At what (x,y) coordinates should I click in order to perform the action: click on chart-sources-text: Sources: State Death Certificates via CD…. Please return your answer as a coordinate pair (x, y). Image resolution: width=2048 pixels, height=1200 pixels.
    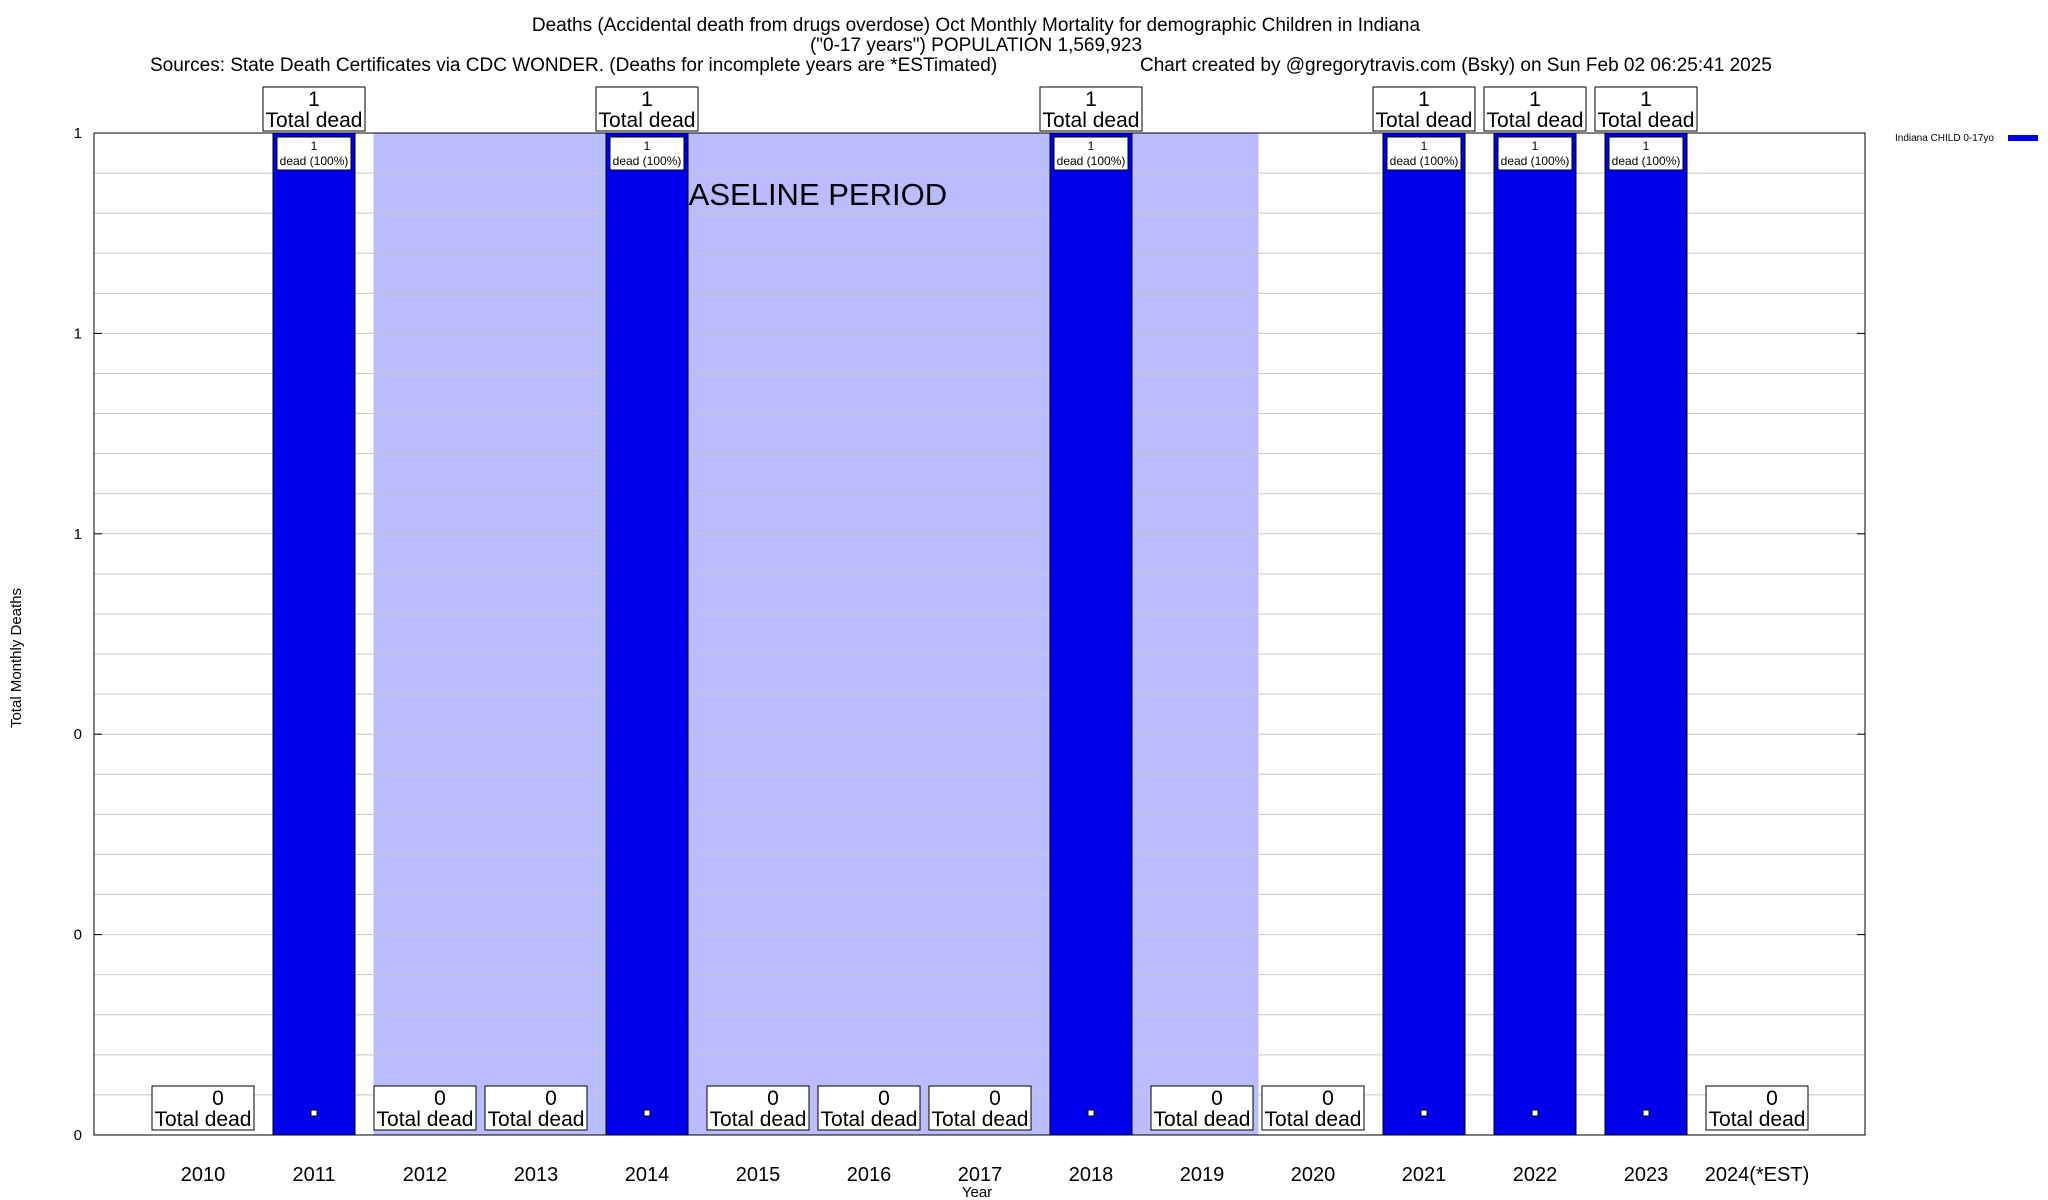
    Looking at the image, I should click on (573, 65).